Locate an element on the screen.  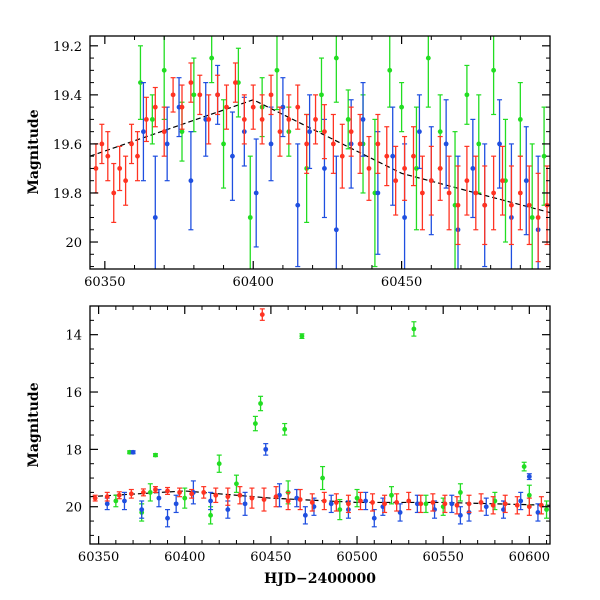
y-tick-label: 19.2 is located at coordinates (67, 47).